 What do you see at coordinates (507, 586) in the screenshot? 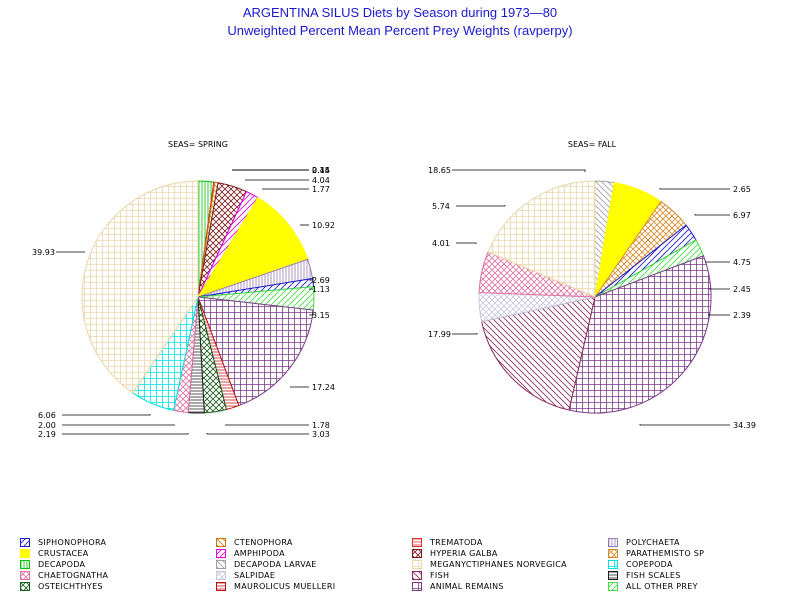
I see `legend-item-animal-remains: ANIMAL REMAINS` at bounding box center [507, 586].